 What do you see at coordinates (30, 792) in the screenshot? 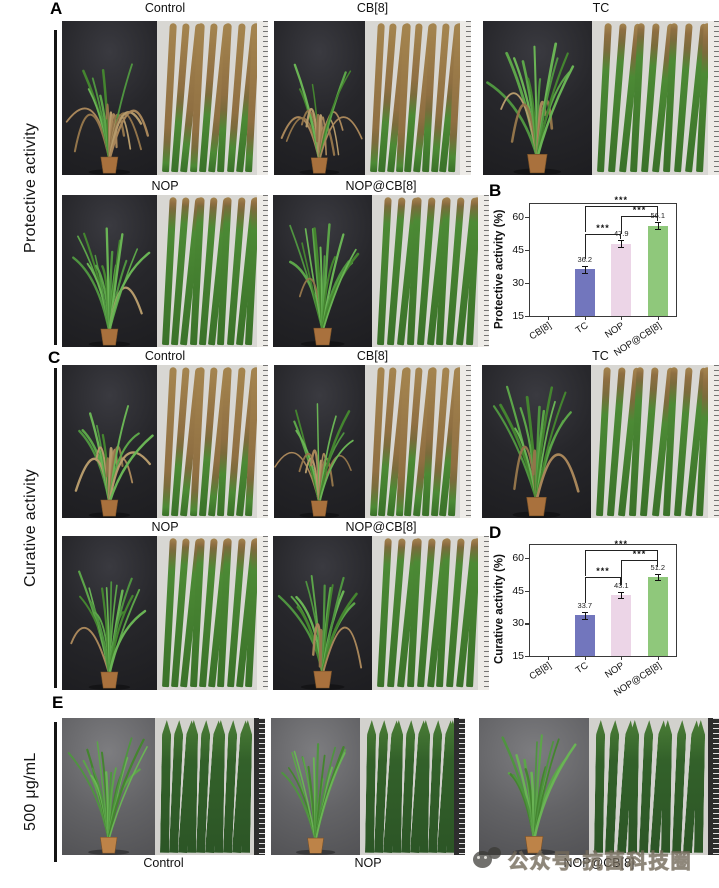
I see `section-side-label: 500 μg/mL` at bounding box center [30, 792].